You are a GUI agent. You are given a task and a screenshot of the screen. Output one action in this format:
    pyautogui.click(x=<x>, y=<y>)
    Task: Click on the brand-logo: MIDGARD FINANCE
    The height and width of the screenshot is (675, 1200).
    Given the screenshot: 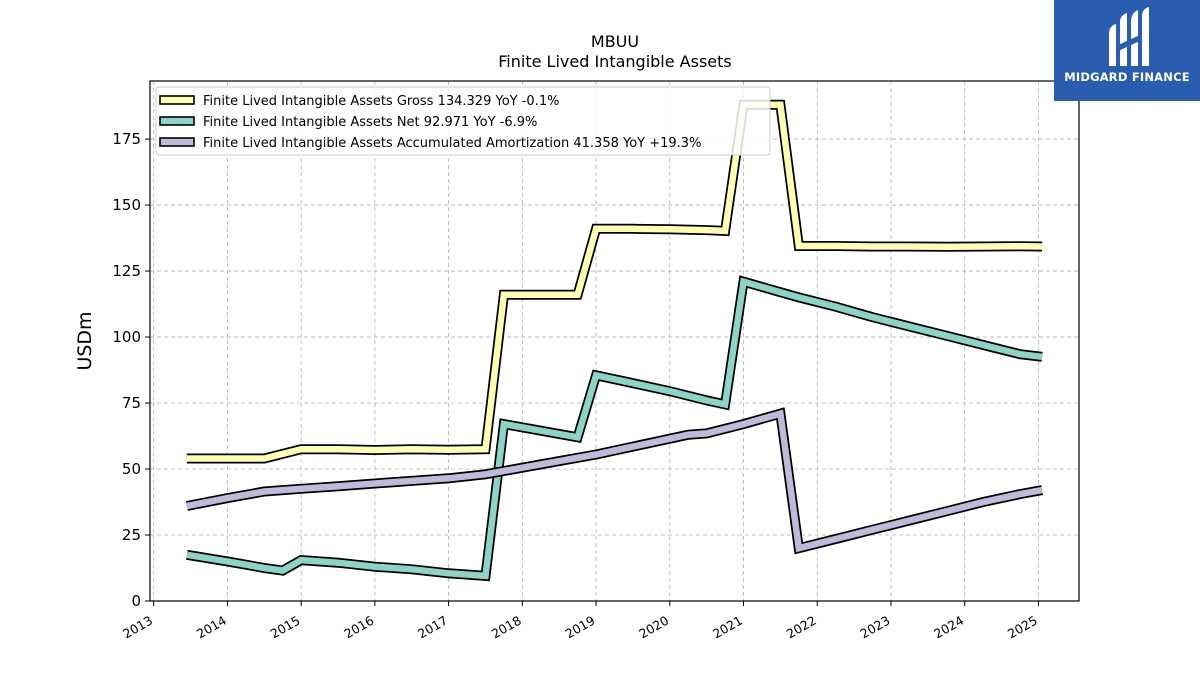 What is the action you would take?
    pyautogui.click(x=1127, y=50)
    